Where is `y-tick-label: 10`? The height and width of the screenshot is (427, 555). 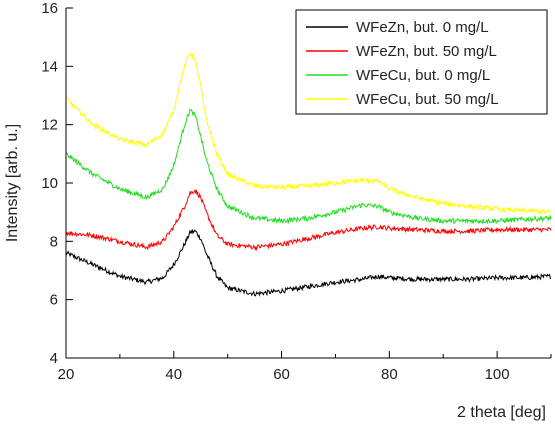 y-tick-label: 10 is located at coordinates (49, 183).